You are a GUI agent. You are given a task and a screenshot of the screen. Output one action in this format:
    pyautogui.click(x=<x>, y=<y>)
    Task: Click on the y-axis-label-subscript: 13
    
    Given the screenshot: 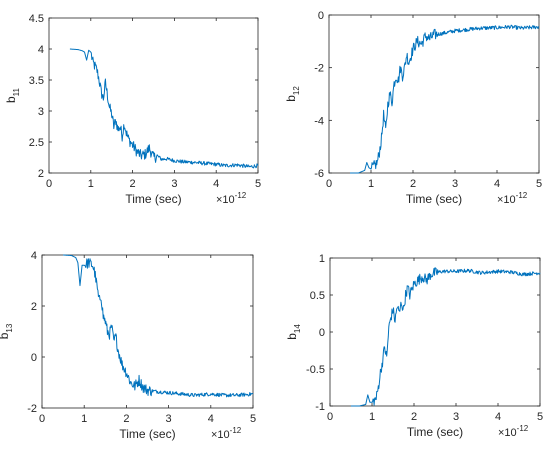 What is the action you would take?
    pyautogui.click(x=9, y=327)
    